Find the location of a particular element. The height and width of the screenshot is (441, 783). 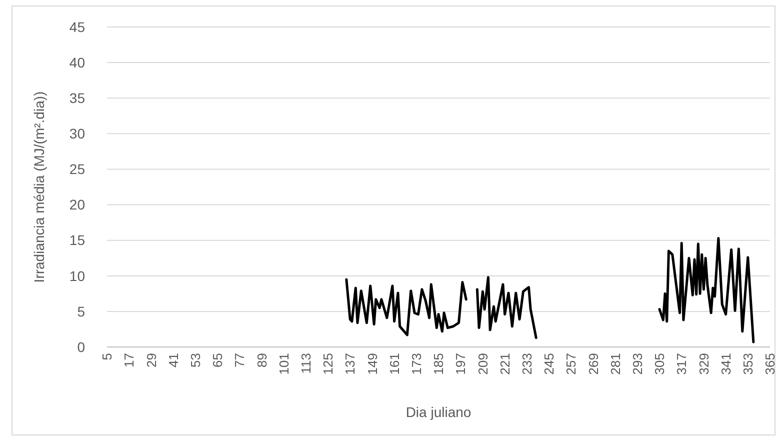

x-tick-label: 41 is located at coordinates (173, 360).